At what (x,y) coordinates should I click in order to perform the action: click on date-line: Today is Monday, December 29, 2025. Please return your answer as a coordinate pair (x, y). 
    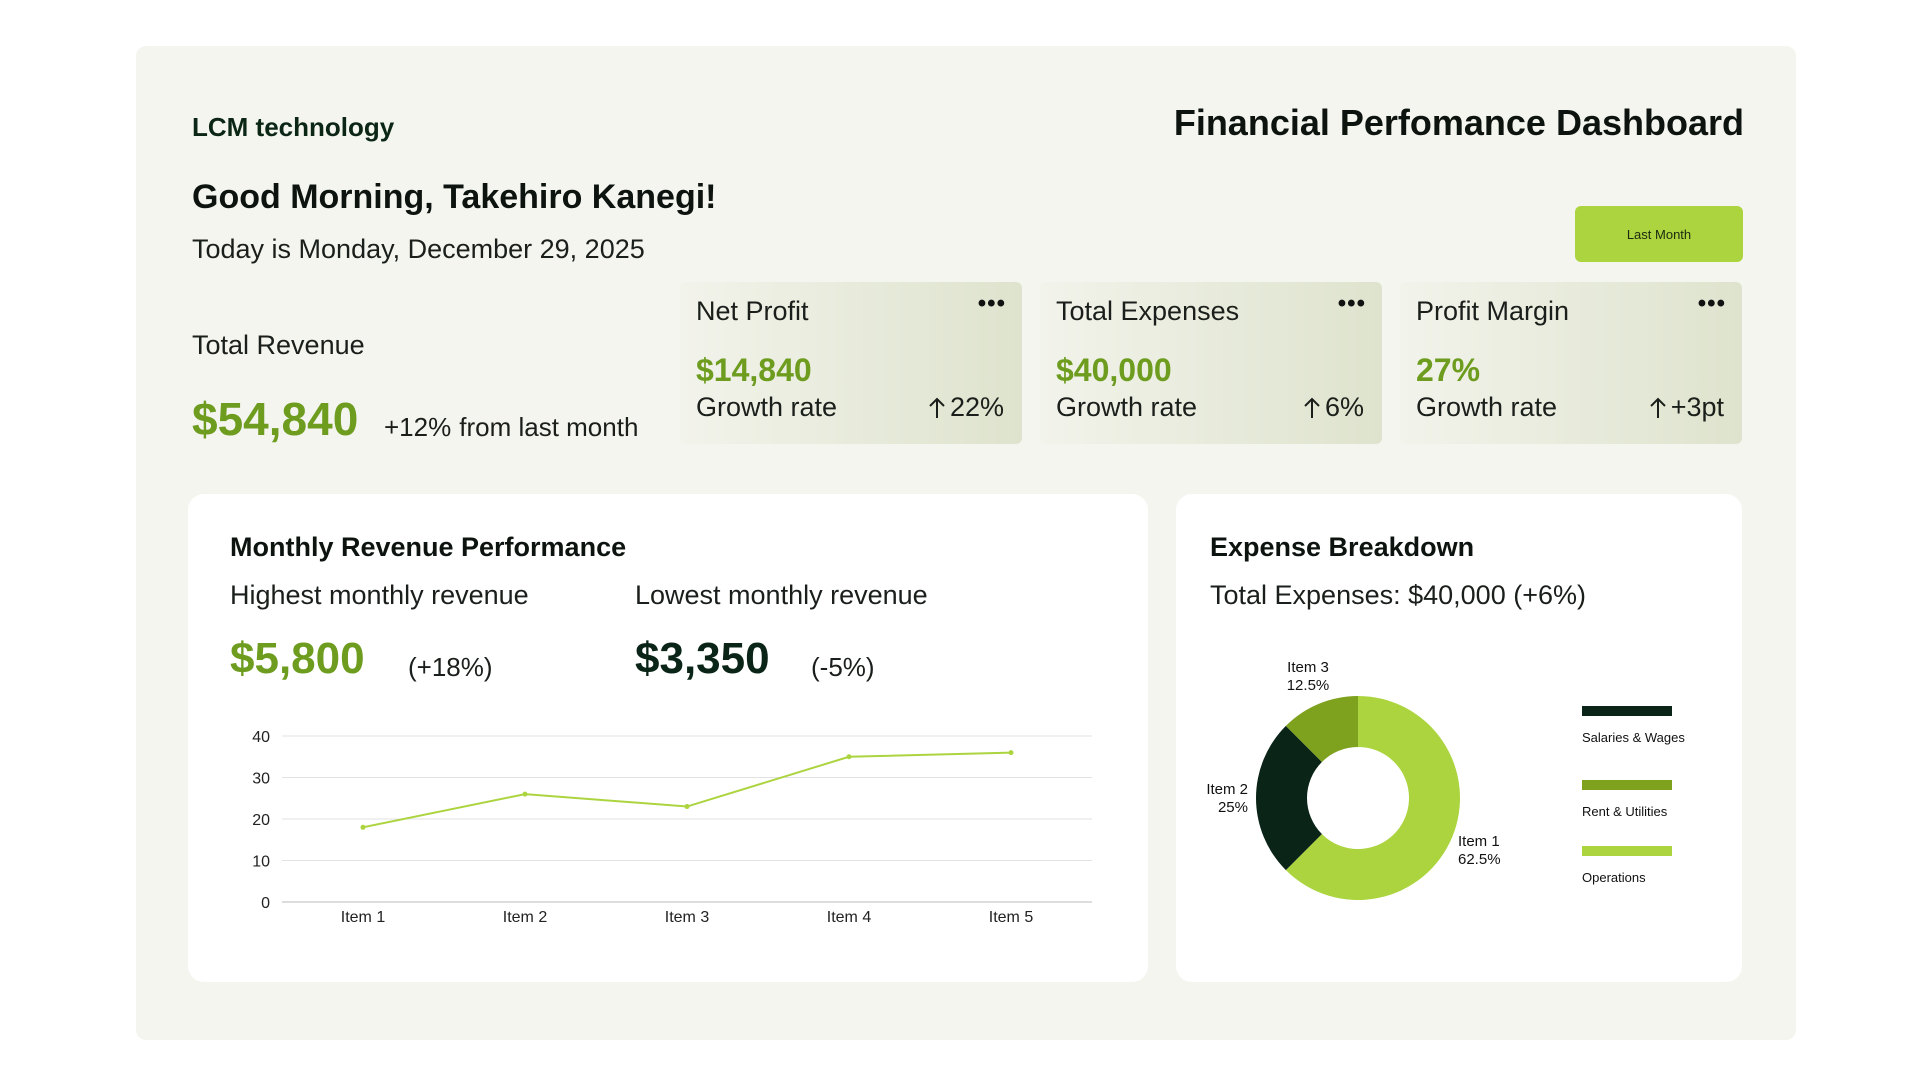
    Looking at the image, I should click on (418, 249).